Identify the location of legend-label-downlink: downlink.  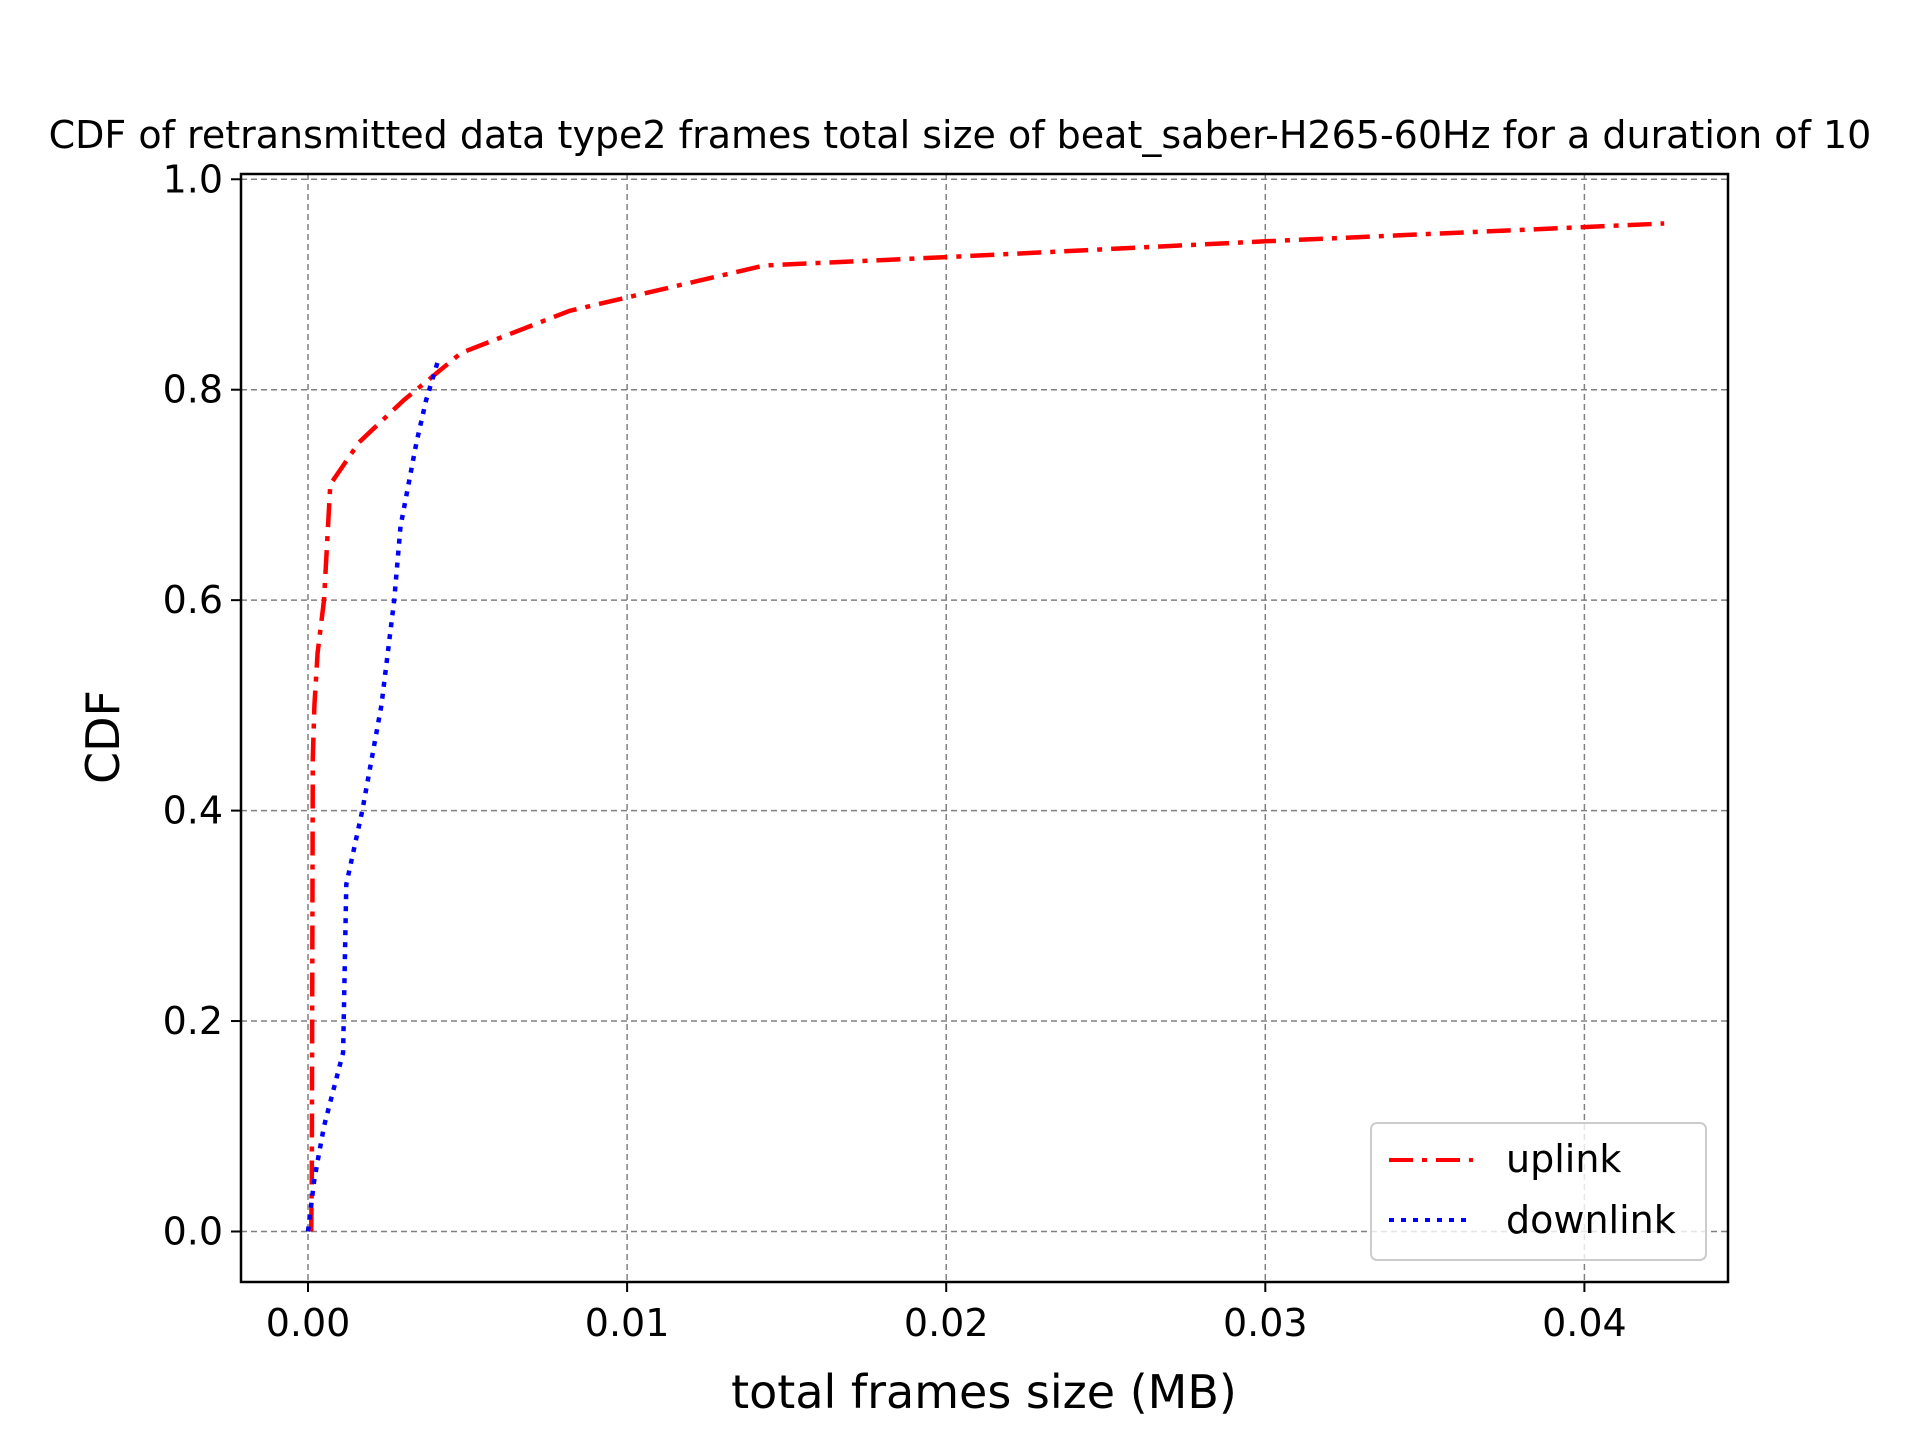
(1591, 1220).